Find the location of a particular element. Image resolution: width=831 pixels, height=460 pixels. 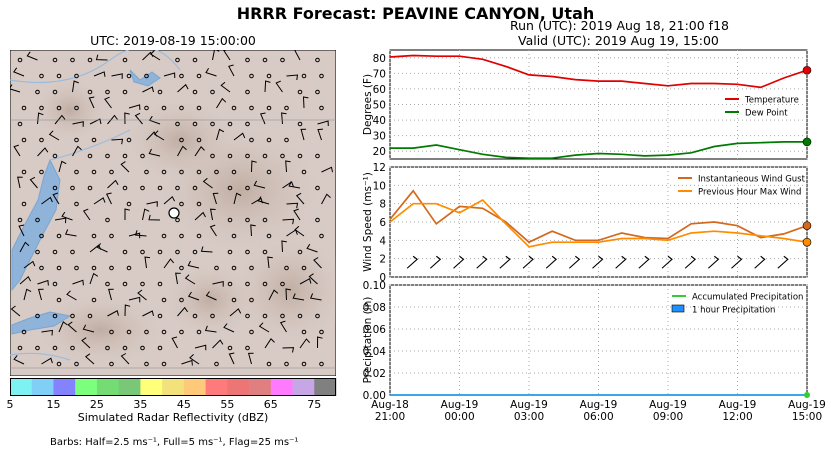

valid-label: Valid (UTC): 2019 Aug 19, 15:00 is located at coordinates (618, 40).